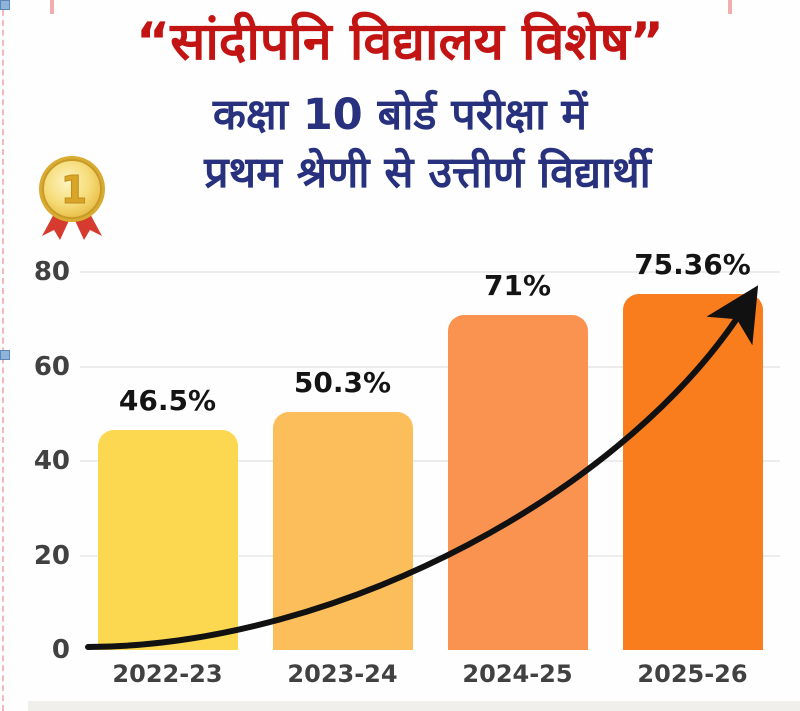 This screenshot has height=711, width=800. Describe the element at coordinates (51, 555) in the screenshot. I see `y-axis-tick-20: 20` at that location.